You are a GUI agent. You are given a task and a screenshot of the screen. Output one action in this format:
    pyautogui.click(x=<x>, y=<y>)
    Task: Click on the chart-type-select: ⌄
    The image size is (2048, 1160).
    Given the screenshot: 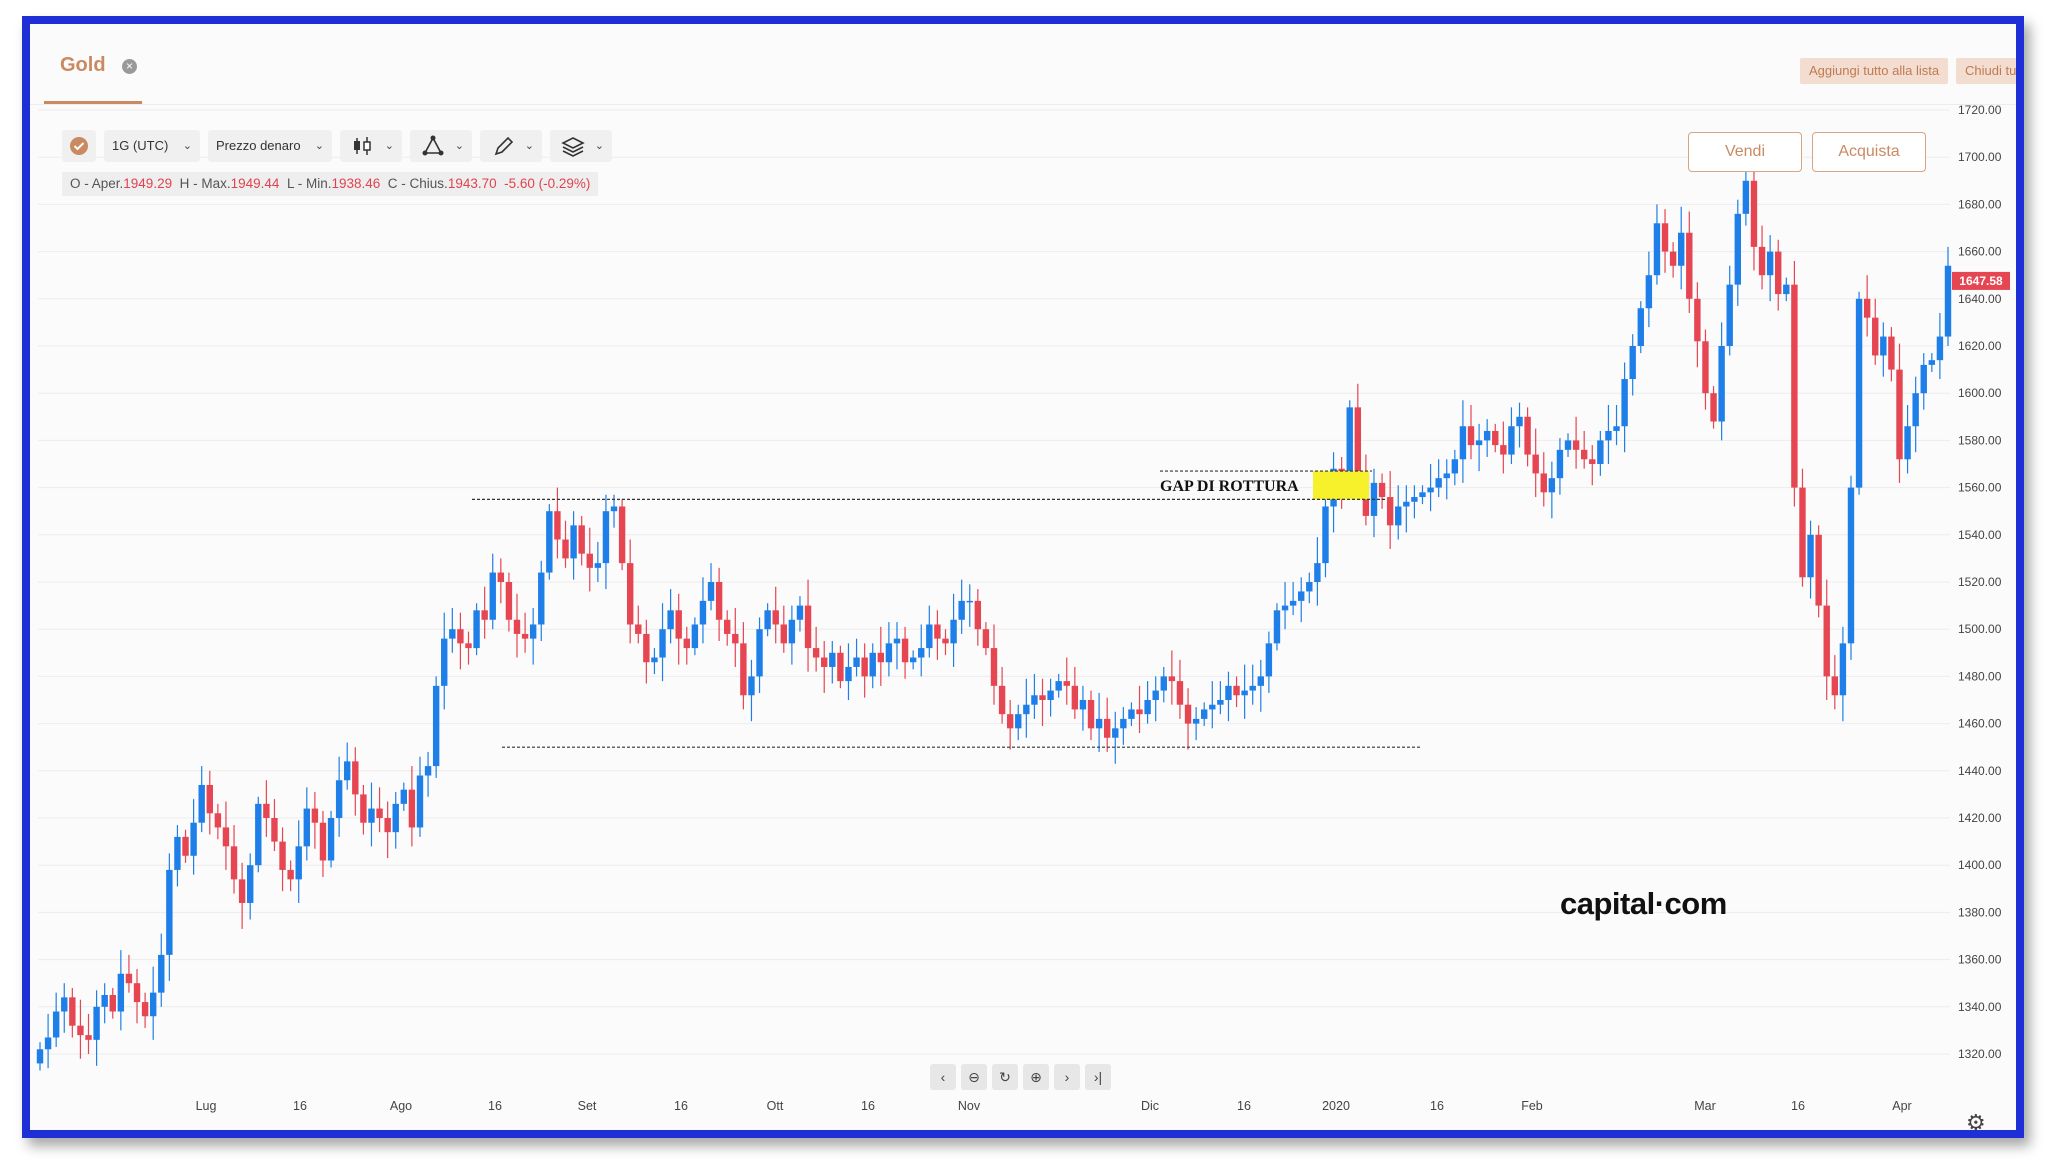 What is the action you would take?
    pyautogui.click(x=371, y=146)
    